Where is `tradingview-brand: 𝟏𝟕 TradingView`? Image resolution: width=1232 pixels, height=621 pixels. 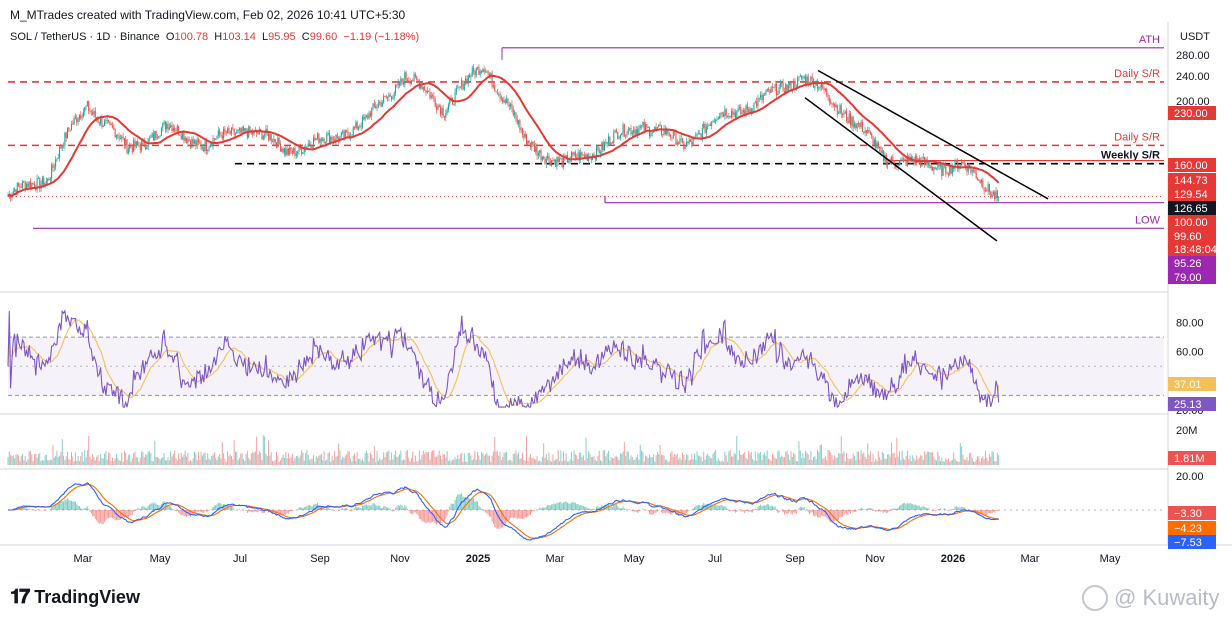 tradingview-brand: 𝟏𝟕 TradingView is located at coordinates (75, 597).